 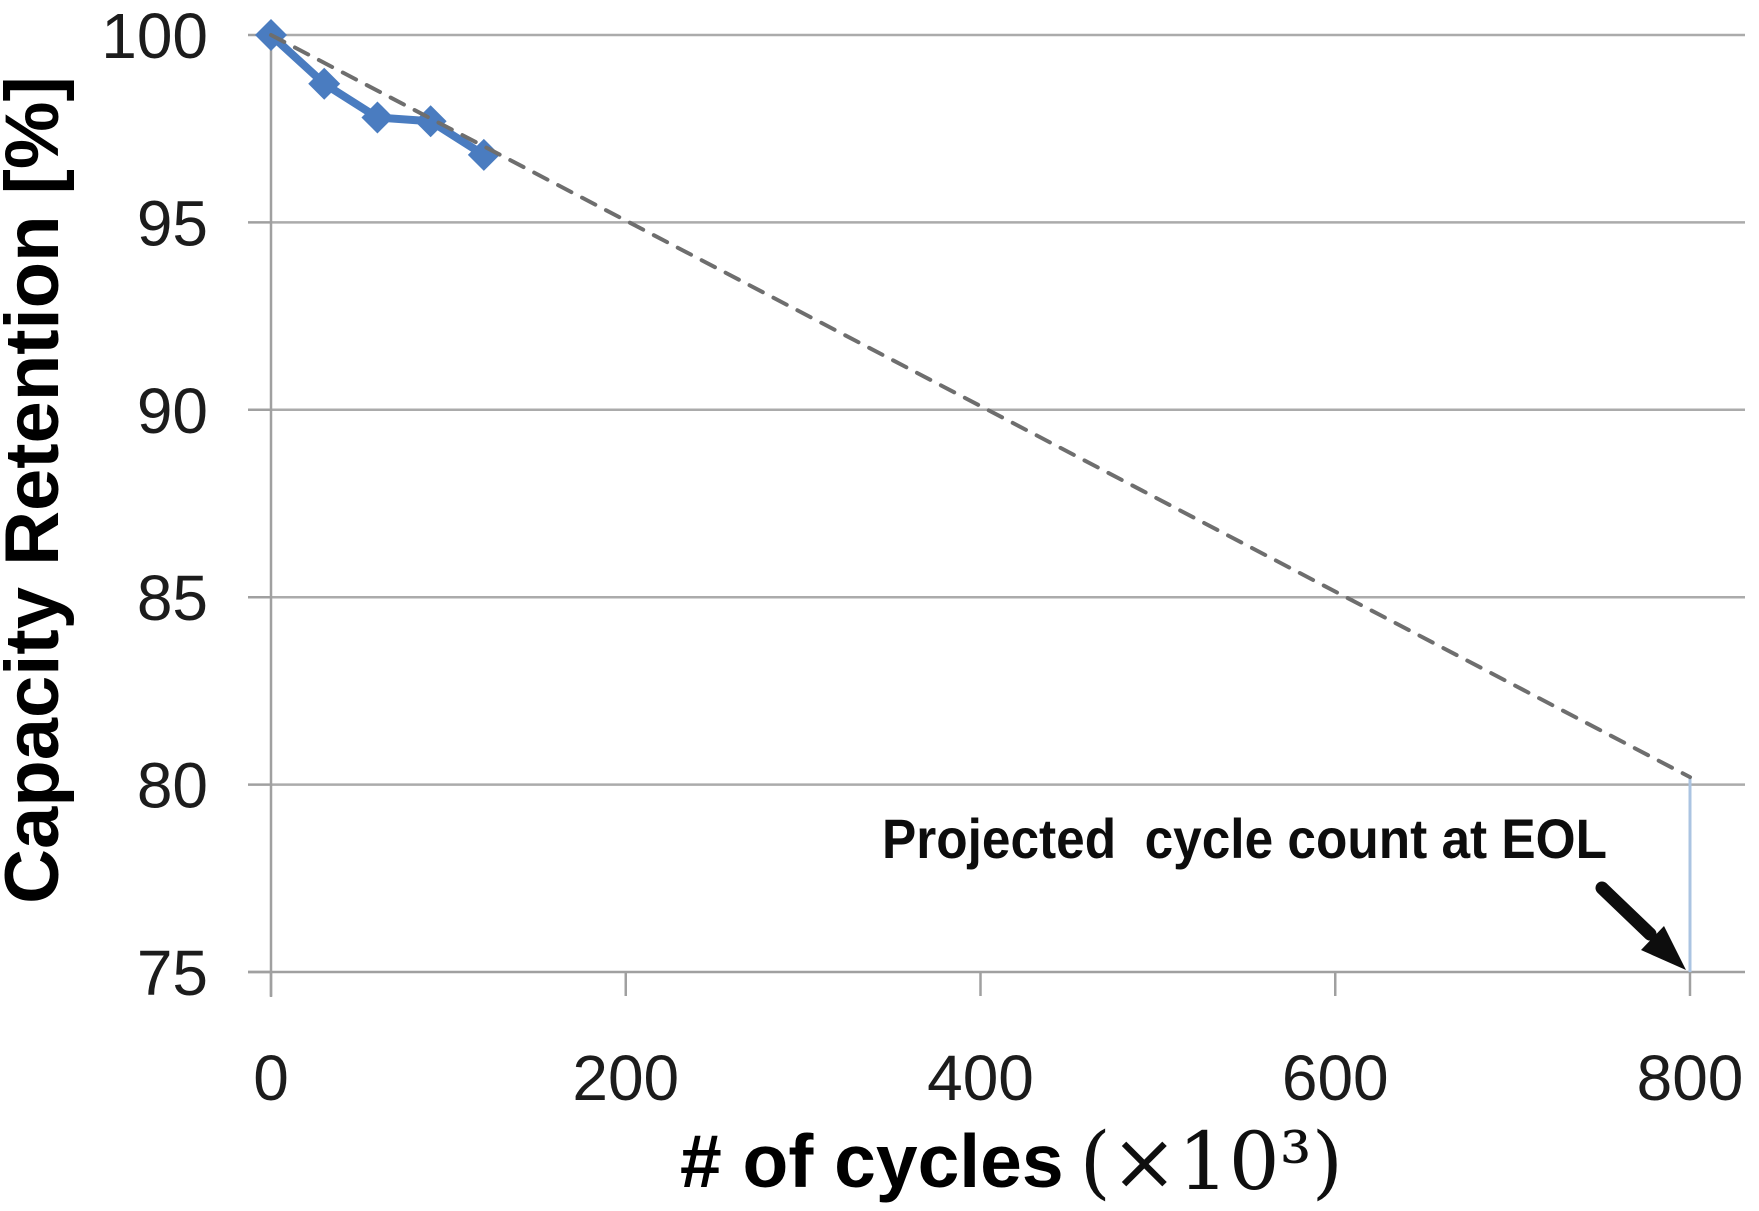 What do you see at coordinates (172, 598) in the screenshot?
I see `y-tick-label-85: 85` at bounding box center [172, 598].